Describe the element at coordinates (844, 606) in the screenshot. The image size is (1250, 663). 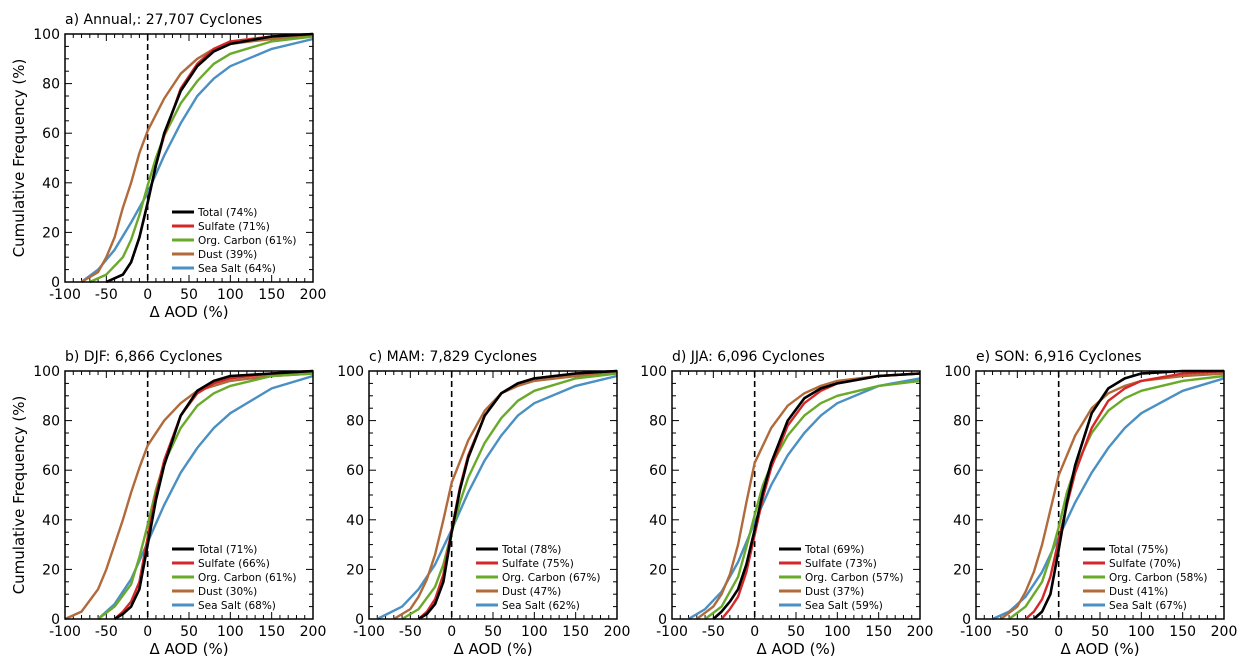
I see `legend-entry: Sea Salt (59%)` at that location.